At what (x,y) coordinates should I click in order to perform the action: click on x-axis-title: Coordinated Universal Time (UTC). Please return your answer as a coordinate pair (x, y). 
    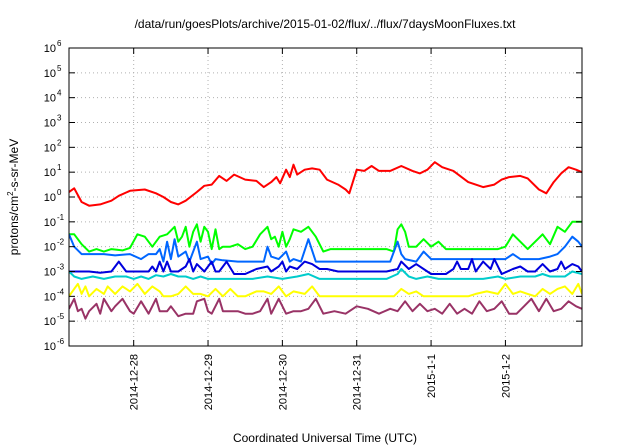
    Looking at the image, I should click on (325, 438).